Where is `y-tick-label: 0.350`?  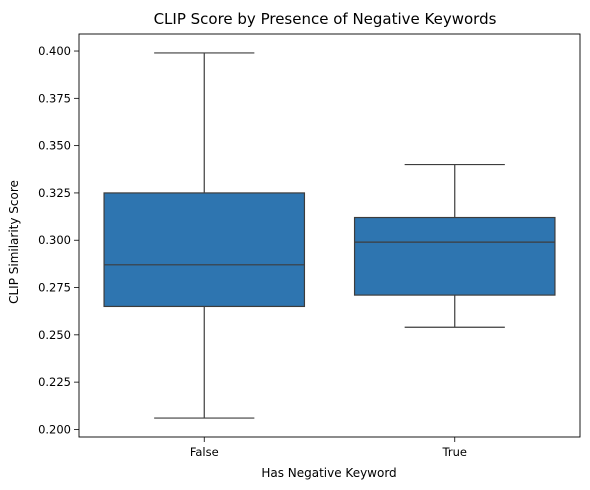
y-tick-label: 0.350 is located at coordinates (54, 146).